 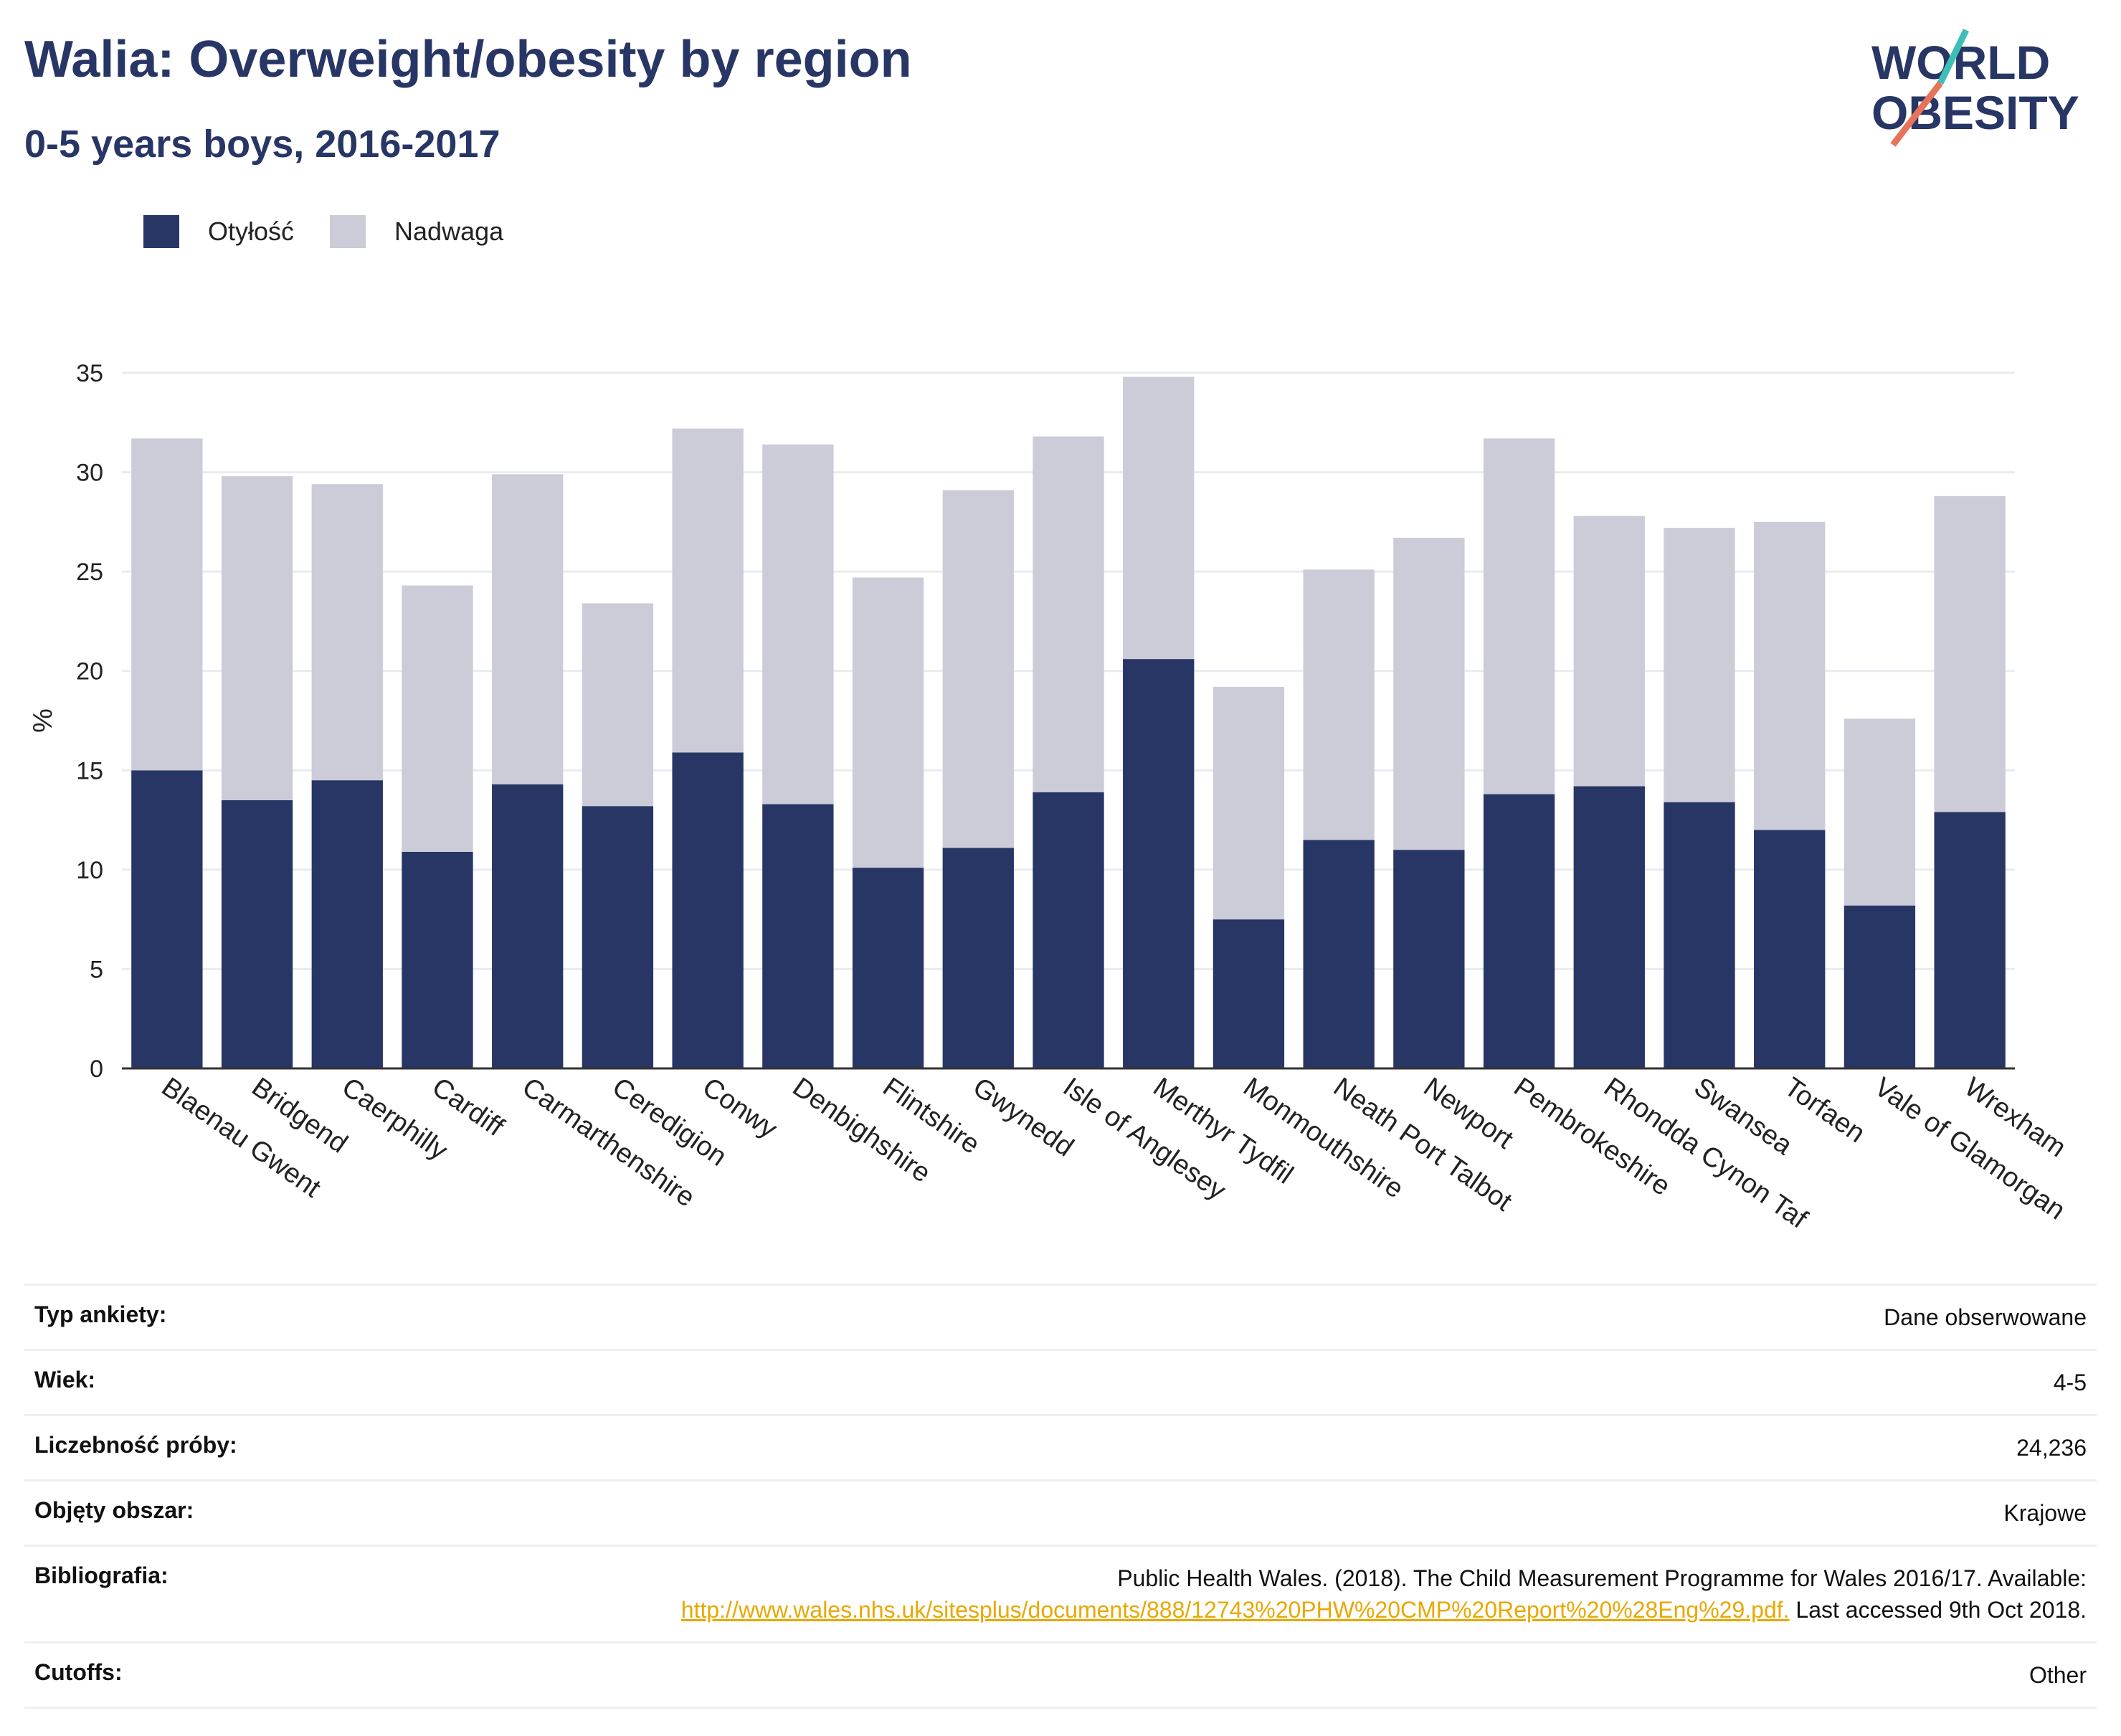 What do you see at coordinates (89, 771) in the screenshot?
I see `y-tick-label: 15` at bounding box center [89, 771].